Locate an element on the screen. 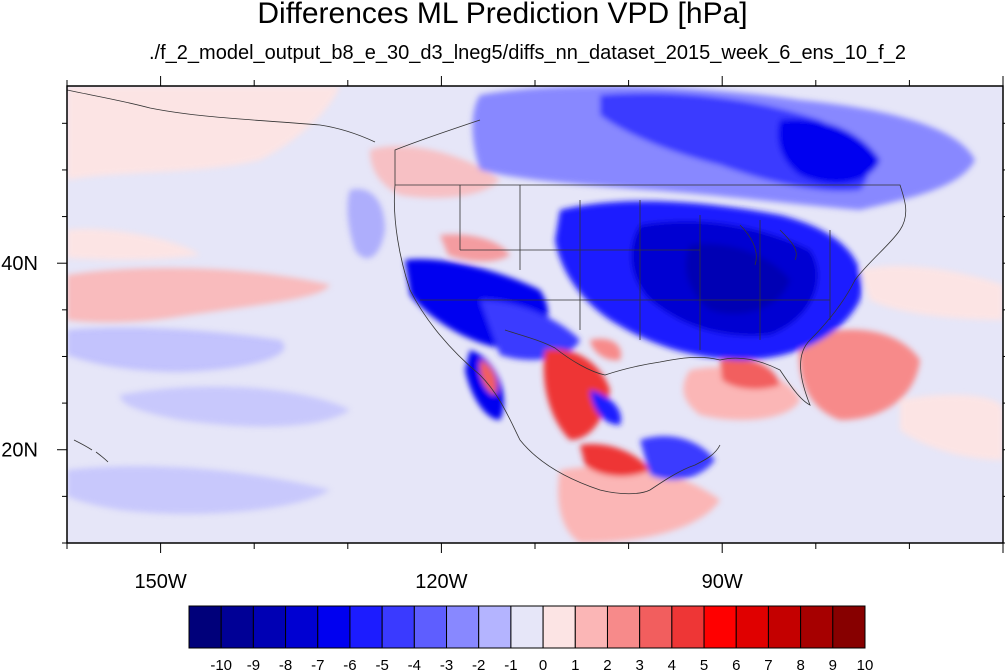  colorbar-label: -8 is located at coordinates (285, 664).